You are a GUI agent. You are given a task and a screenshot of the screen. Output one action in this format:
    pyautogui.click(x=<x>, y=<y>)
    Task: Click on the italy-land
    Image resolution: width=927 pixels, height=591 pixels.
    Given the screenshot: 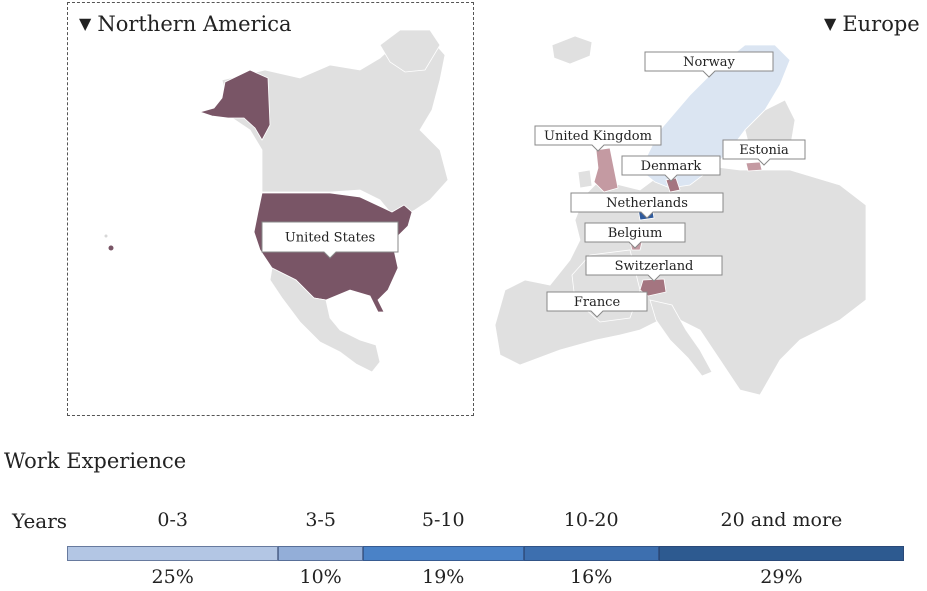 What is the action you would take?
    pyautogui.click(x=681, y=338)
    